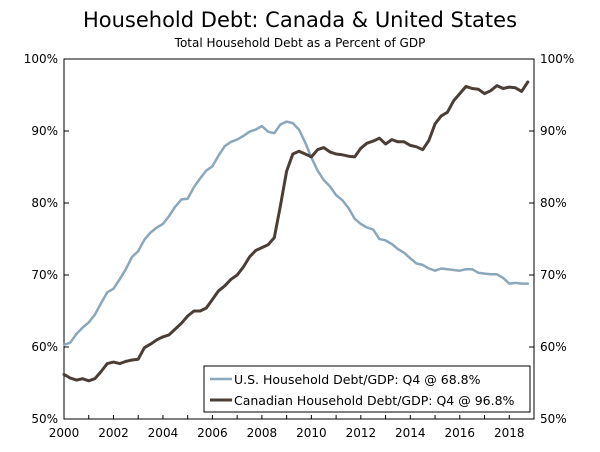 This screenshot has width=600, height=452. What do you see at coordinates (113, 433) in the screenshot?
I see `x-tick-label: 2002` at bounding box center [113, 433].